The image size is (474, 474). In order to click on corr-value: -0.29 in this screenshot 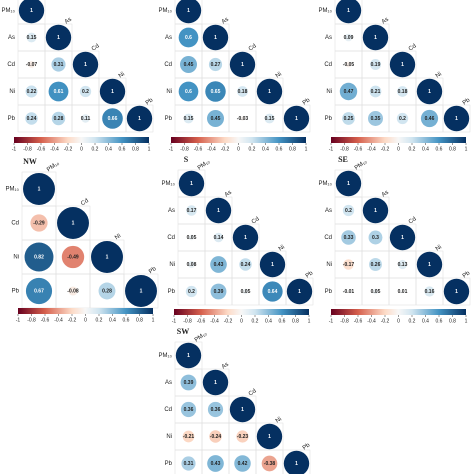, I will do `click(39, 223)`.